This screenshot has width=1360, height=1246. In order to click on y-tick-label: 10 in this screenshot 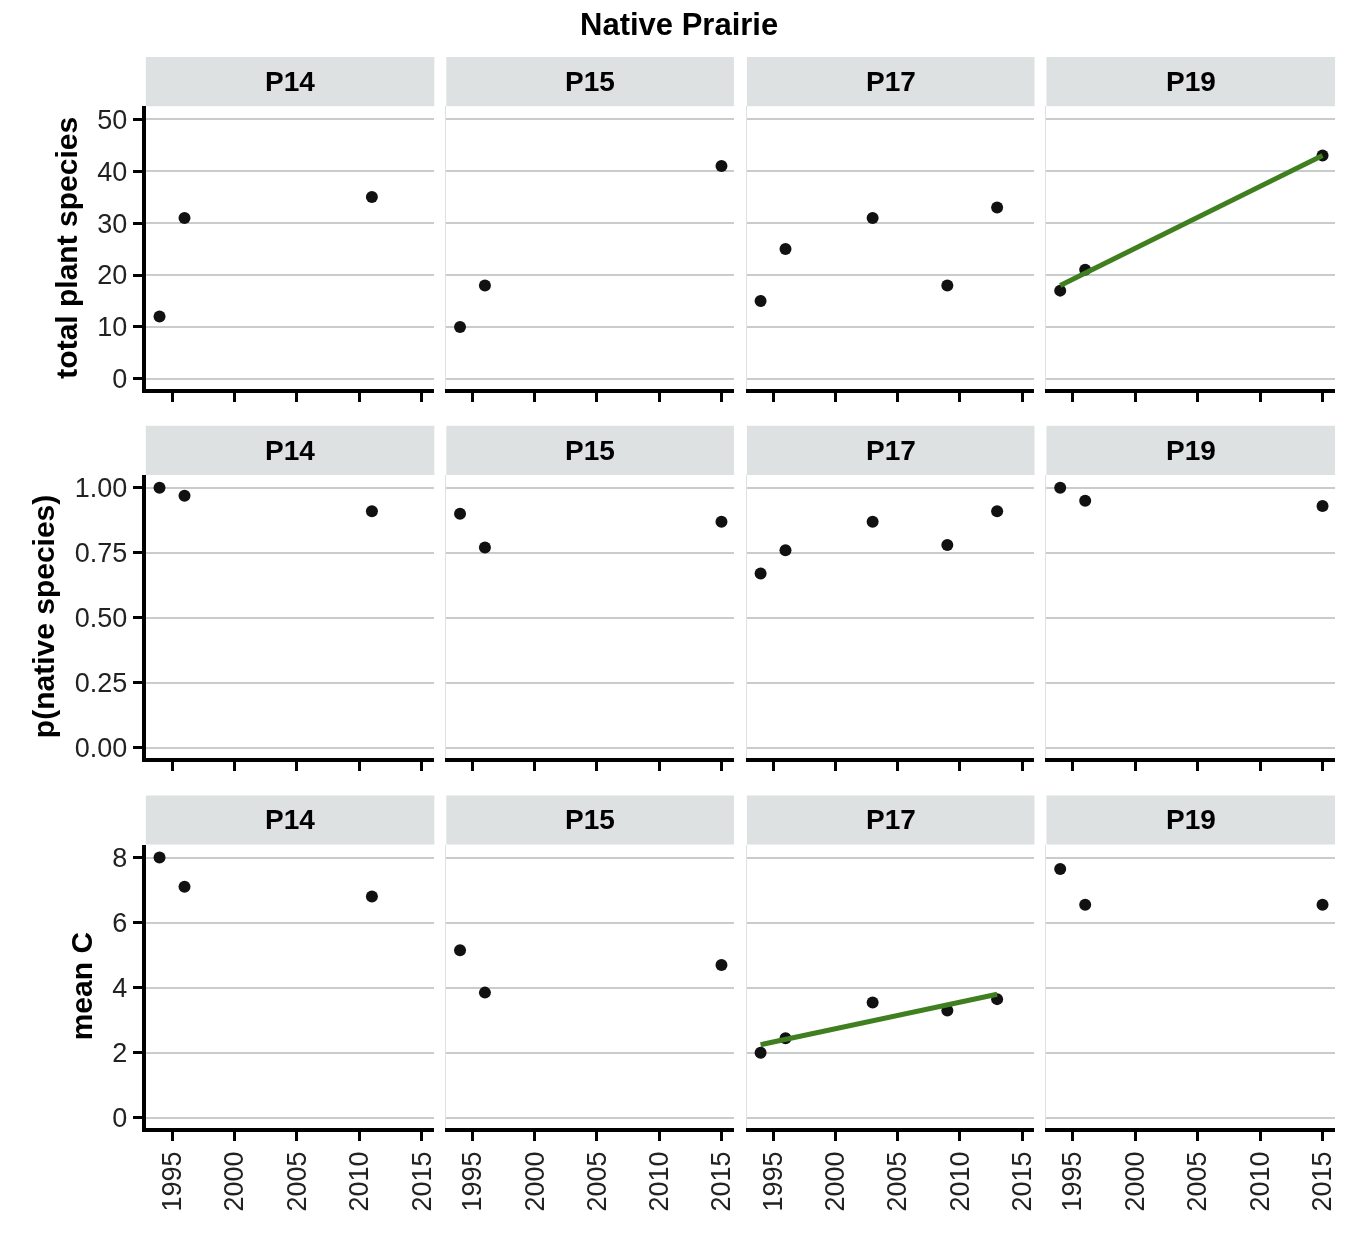, I will do `click(112, 327)`.